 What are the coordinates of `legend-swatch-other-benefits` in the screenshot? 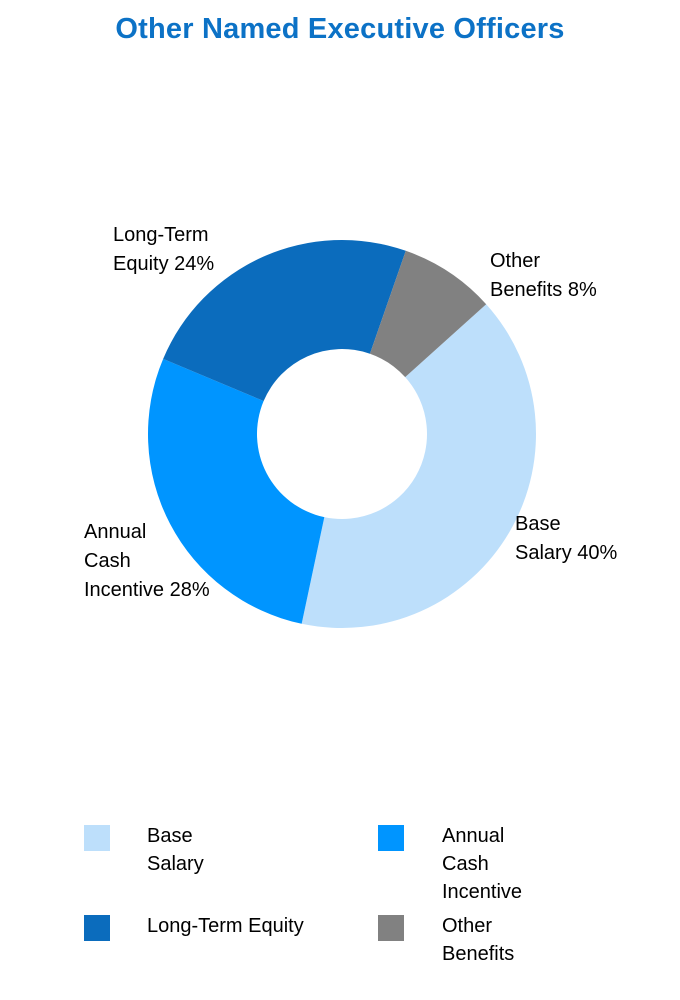 It's located at (391, 928).